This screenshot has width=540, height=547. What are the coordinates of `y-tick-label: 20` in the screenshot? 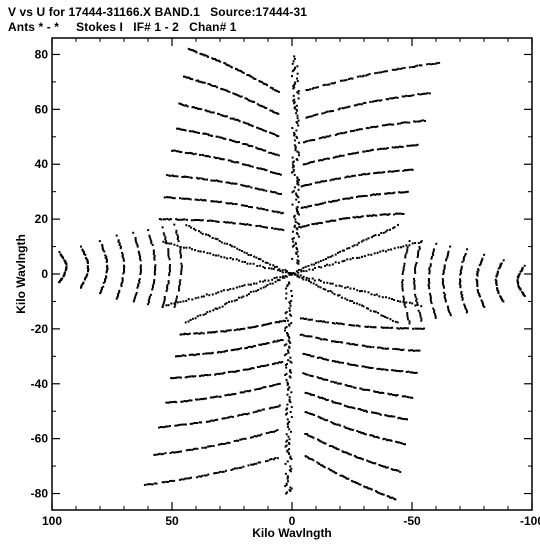 It's located at (42, 219).